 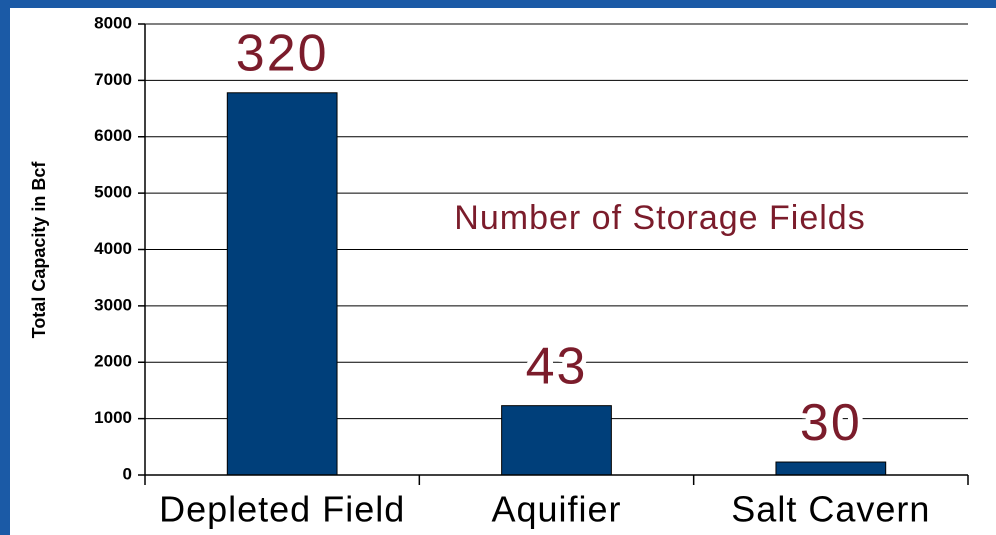 What do you see at coordinates (282, 509) in the screenshot?
I see `x-tick-label: Depleted Field` at bounding box center [282, 509].